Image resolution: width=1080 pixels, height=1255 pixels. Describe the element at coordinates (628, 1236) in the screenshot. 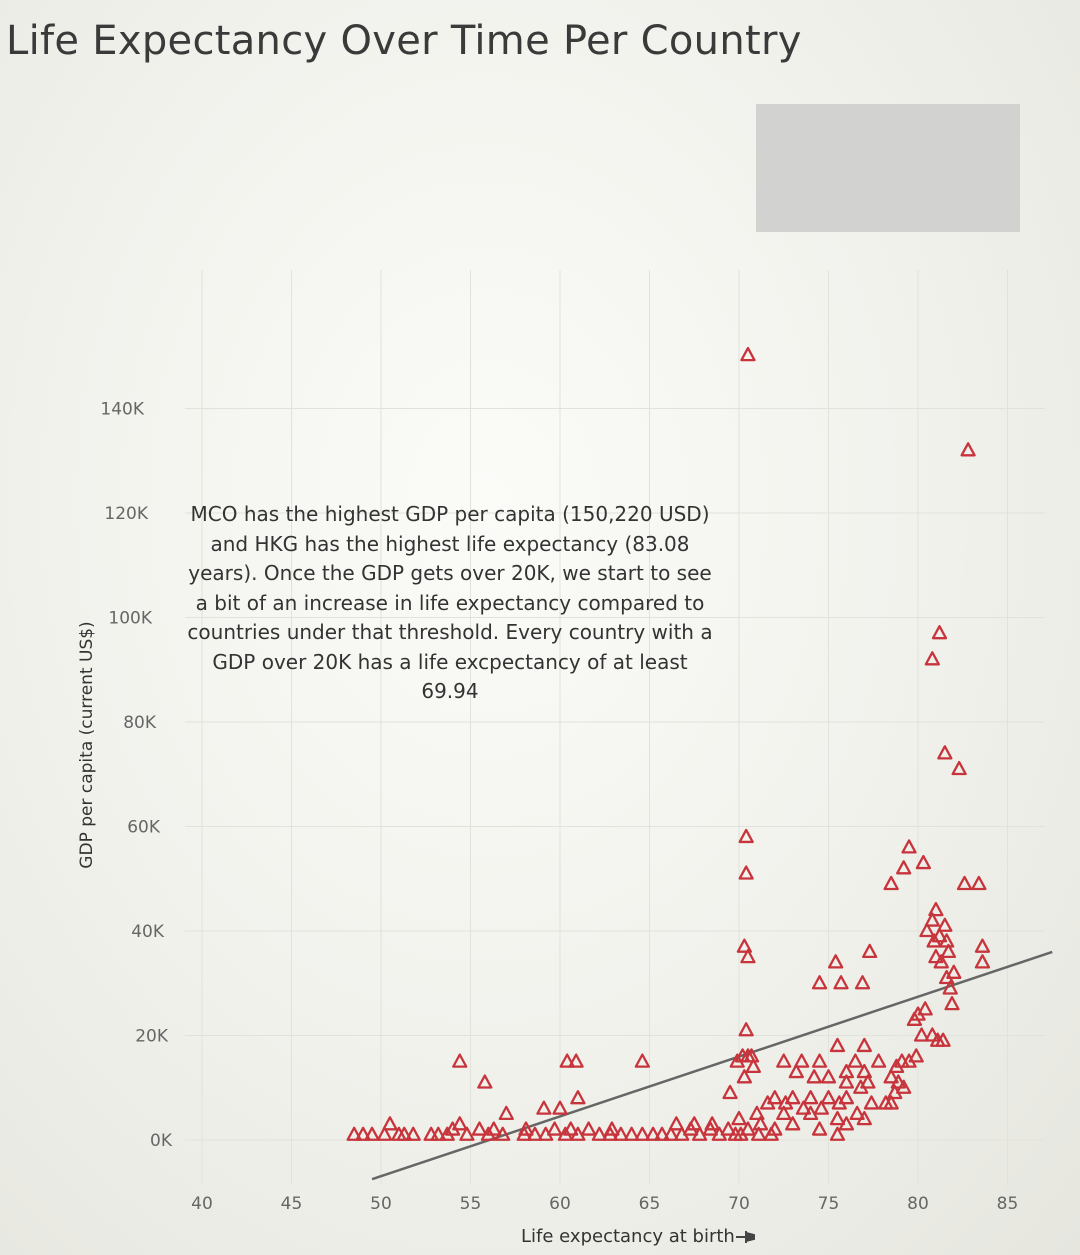

I see `x-axis-title: Life expectancy at birth` at that location.